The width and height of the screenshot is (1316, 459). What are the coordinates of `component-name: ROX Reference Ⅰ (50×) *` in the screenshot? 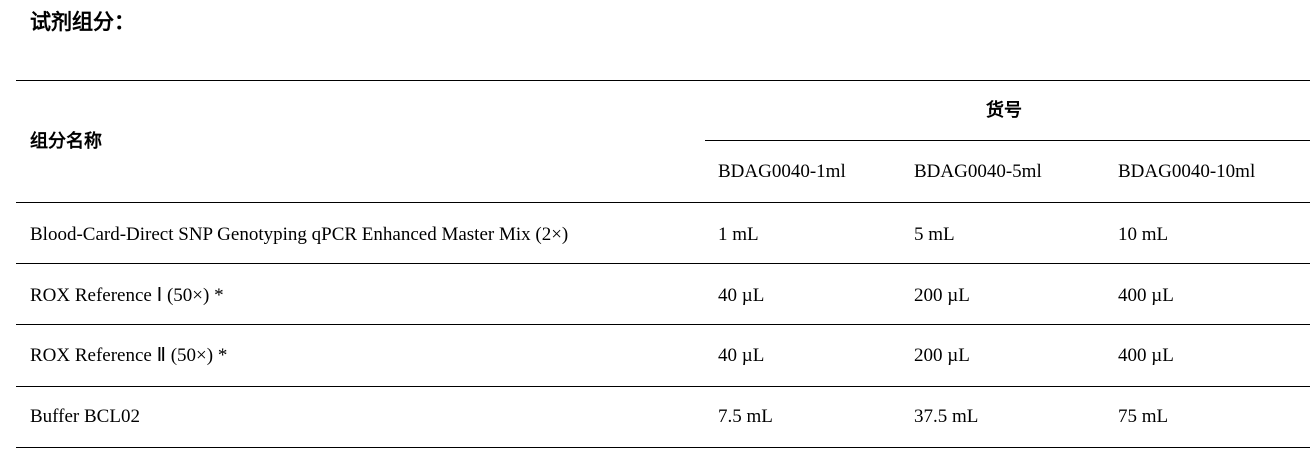 It's located at (127, 295).